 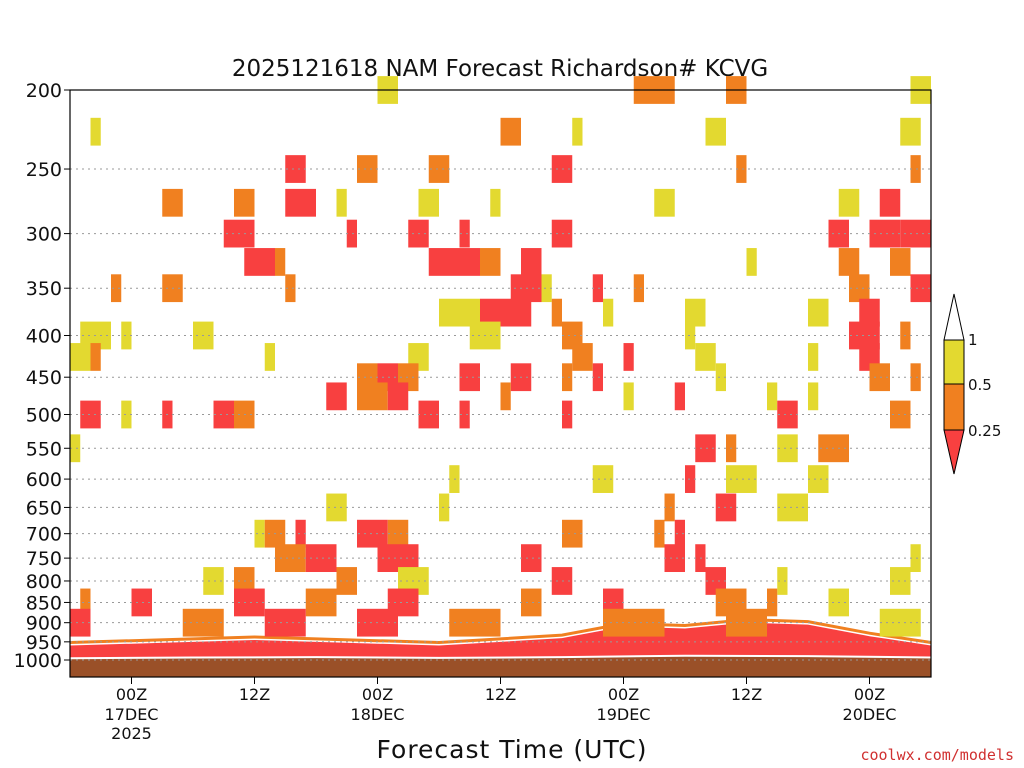 I want to click on boundary-layer-band, so click(x=500, y=640).